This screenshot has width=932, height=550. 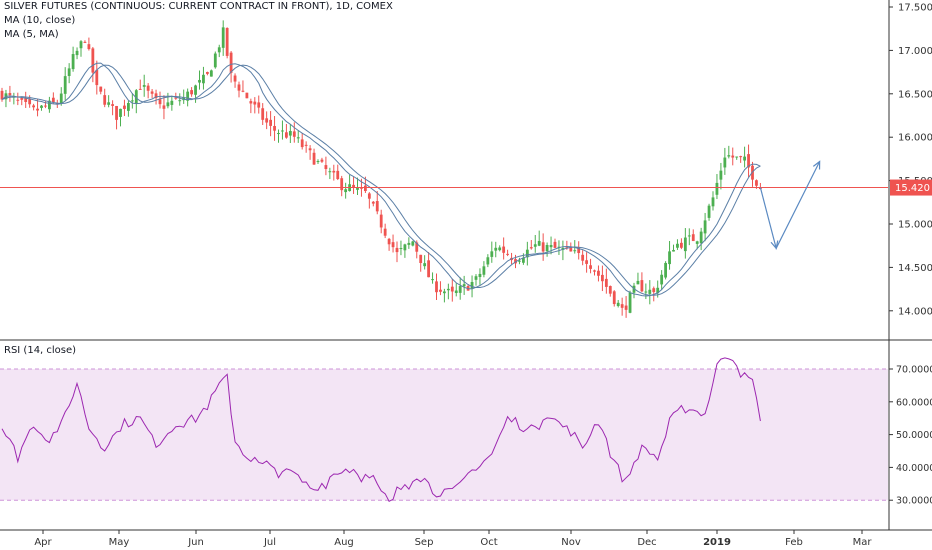 What do you see at coordinates (424, 542) in the screenshot?
I see `time-tick-label: Sep` at bounding box center [424, 542].